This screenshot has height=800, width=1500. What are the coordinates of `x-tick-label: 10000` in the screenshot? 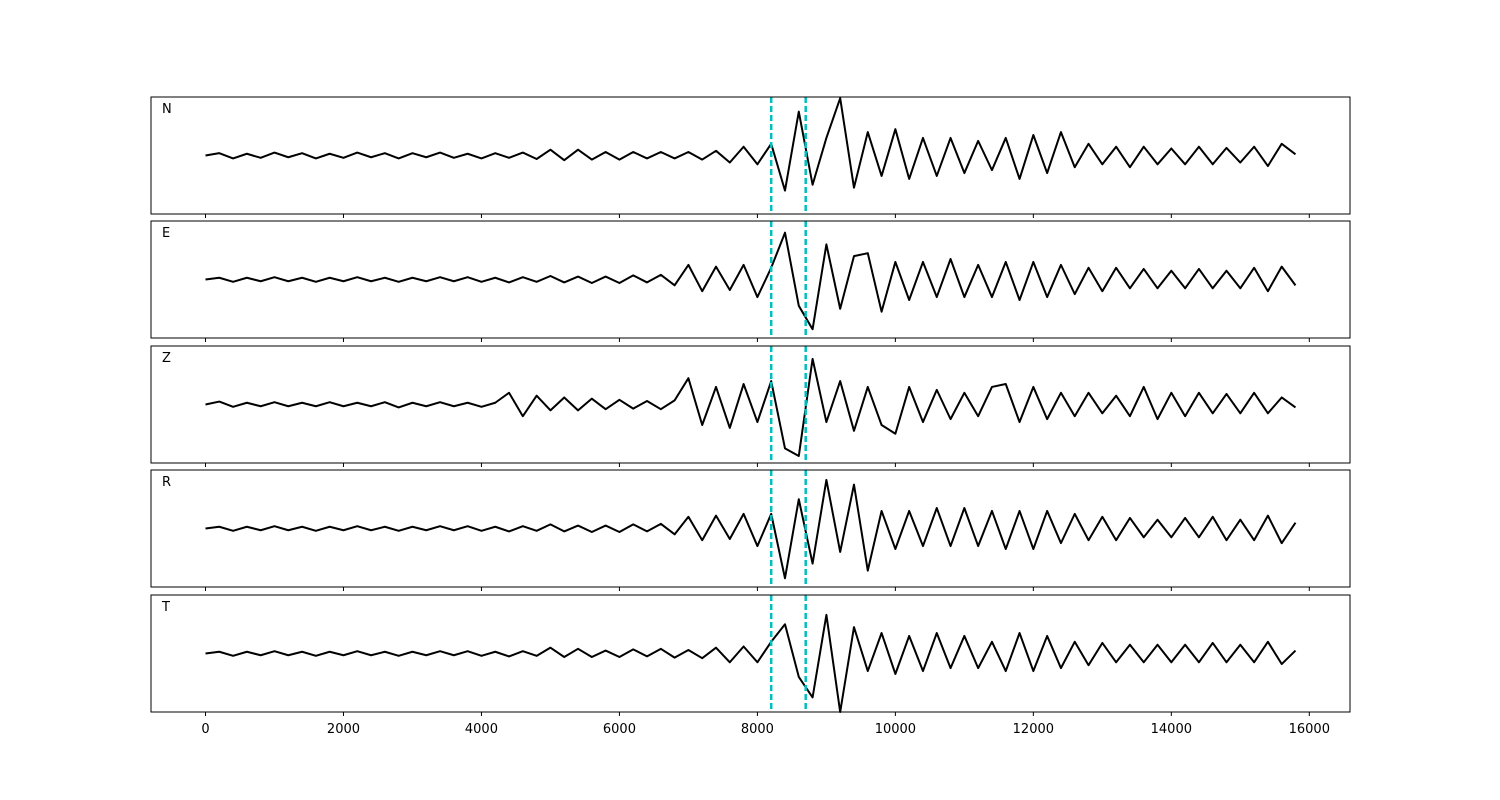 It's located at (895, 729).